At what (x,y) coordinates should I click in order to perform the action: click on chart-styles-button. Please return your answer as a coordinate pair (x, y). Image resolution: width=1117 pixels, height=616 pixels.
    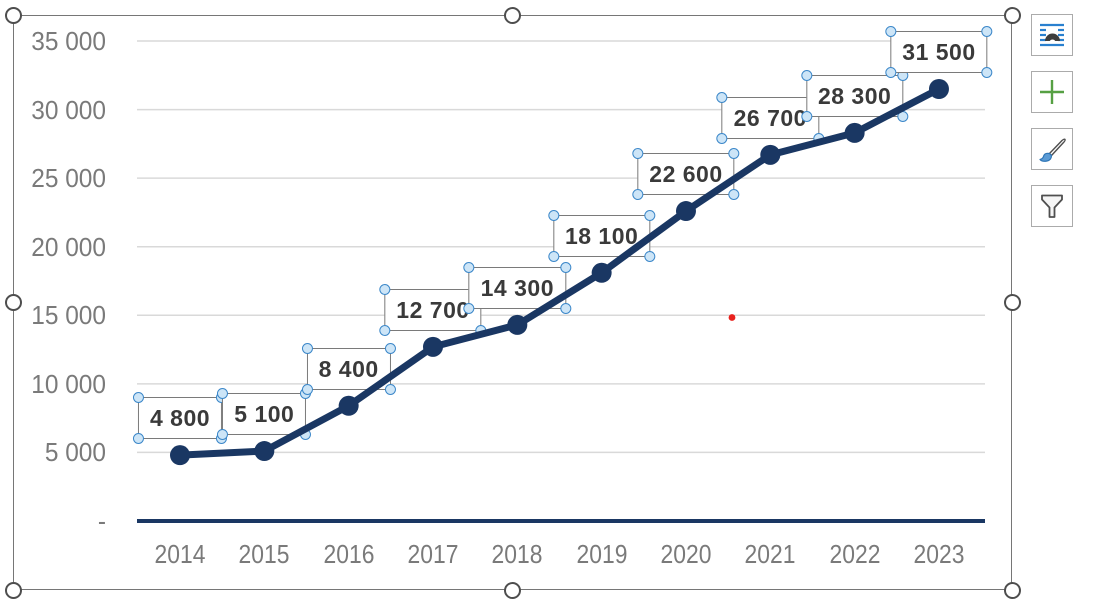
    Looking at the image, I should click on (1052, 149).